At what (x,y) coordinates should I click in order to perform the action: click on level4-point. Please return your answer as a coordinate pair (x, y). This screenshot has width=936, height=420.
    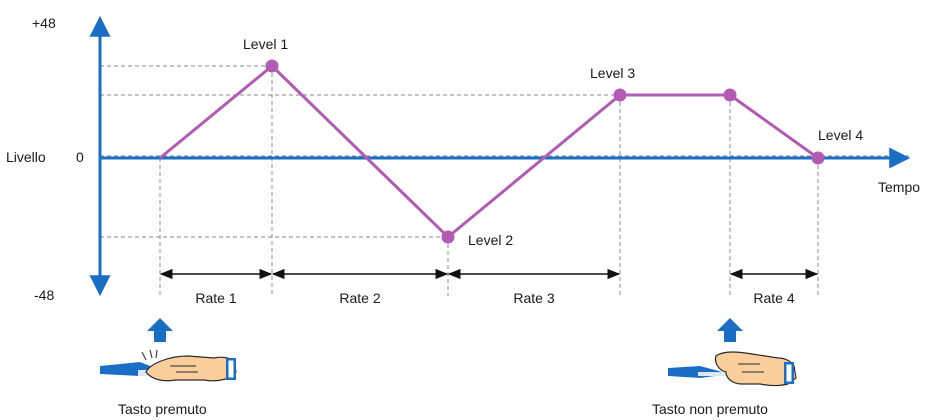
    Looking at the image, I should click on (818, 158).